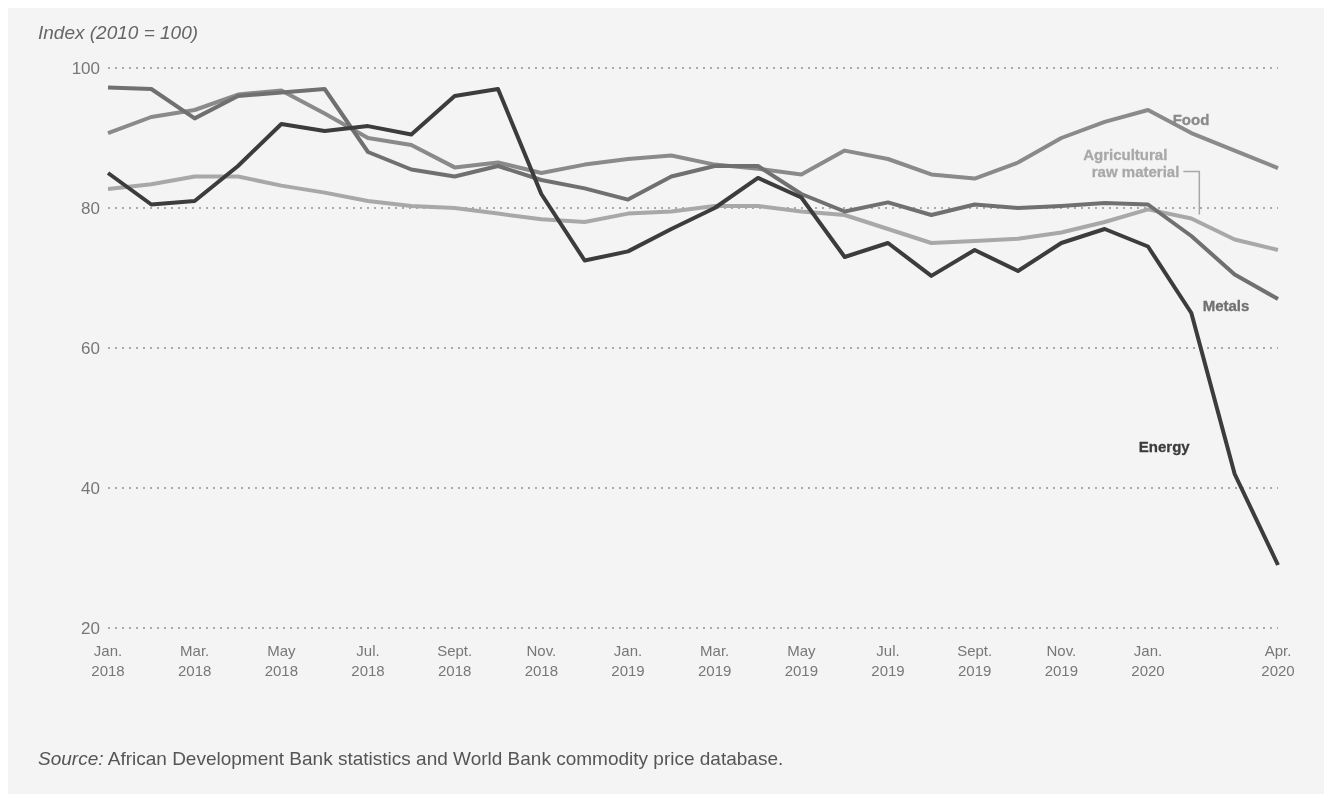 This screenshot has height=802, width=1332. I want to click on x-tick-label: Mar. 2019, so click(714, 660).